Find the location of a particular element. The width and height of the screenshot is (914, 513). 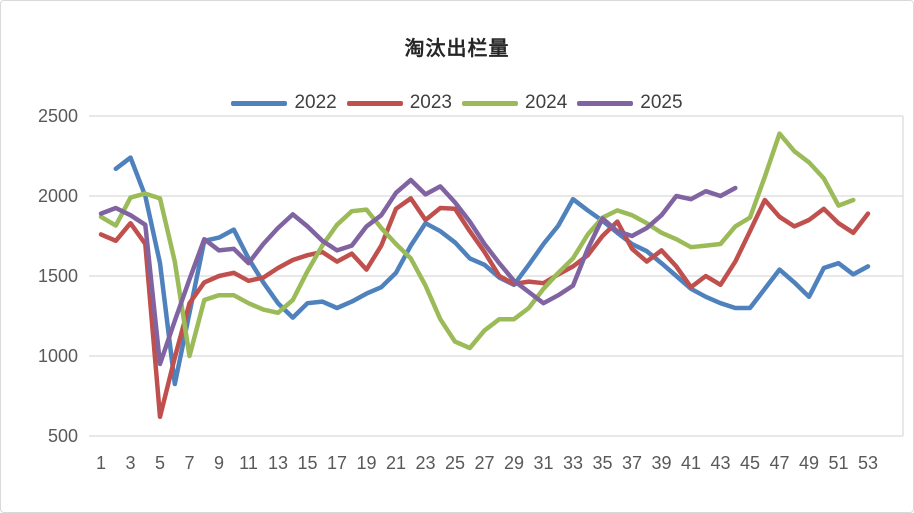

x-tick-label-5: 5 is located at coordinates (160, 463).